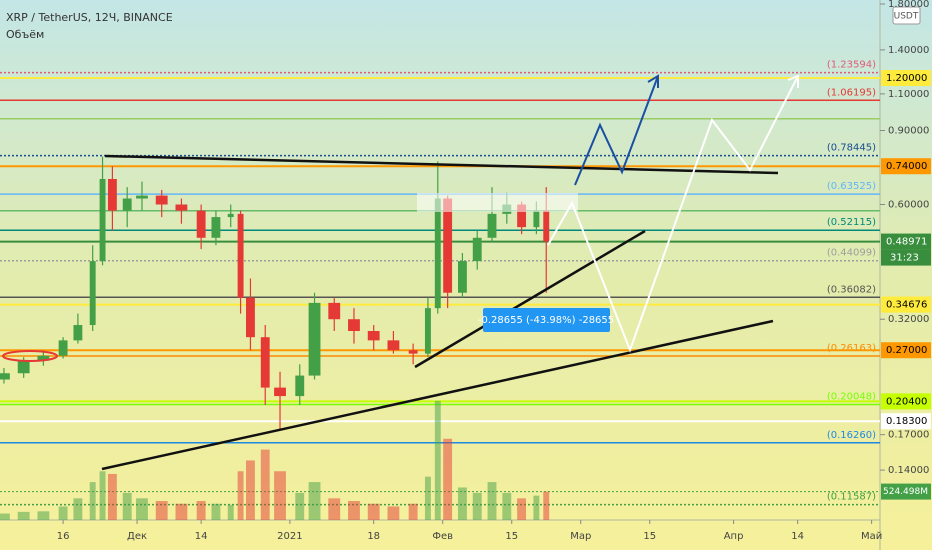  What do you see at coordinates (851, 253) in the screenshot?
I see `level-label: (0.44099)` at bounding box center [851, 253].